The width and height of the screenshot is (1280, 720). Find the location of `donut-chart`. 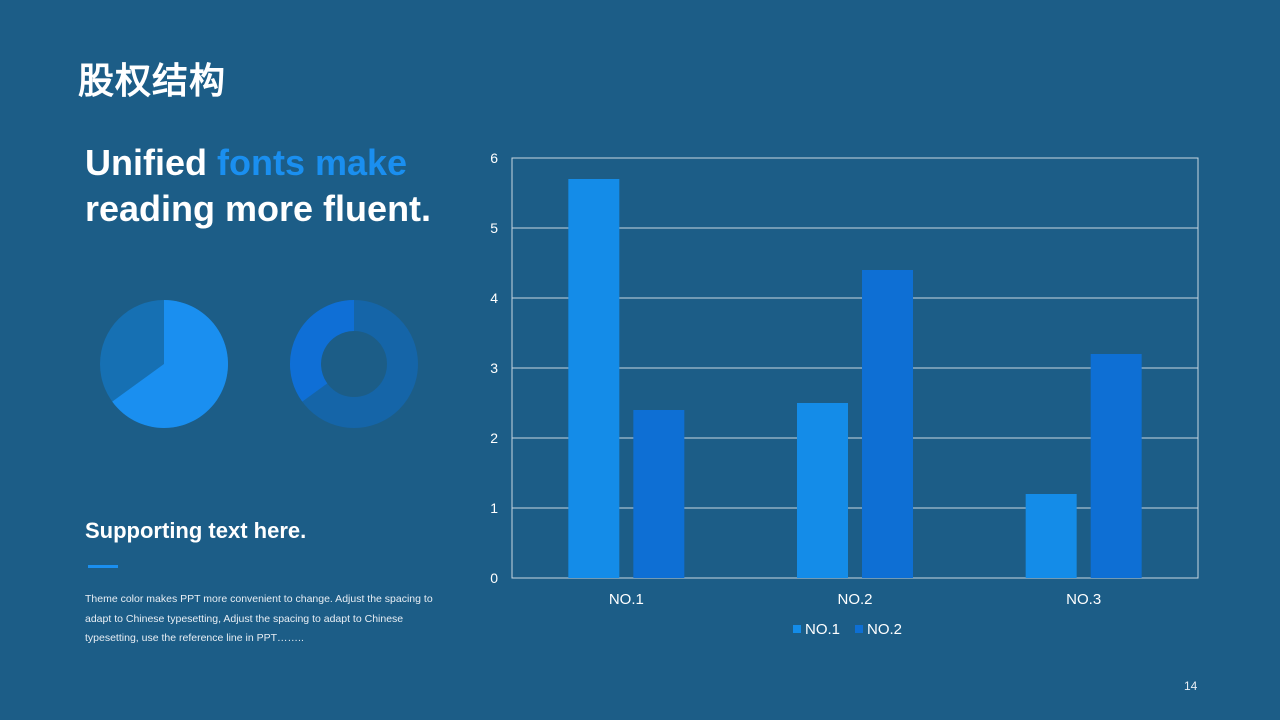

donut-chart is located at coordinates (354, 364).